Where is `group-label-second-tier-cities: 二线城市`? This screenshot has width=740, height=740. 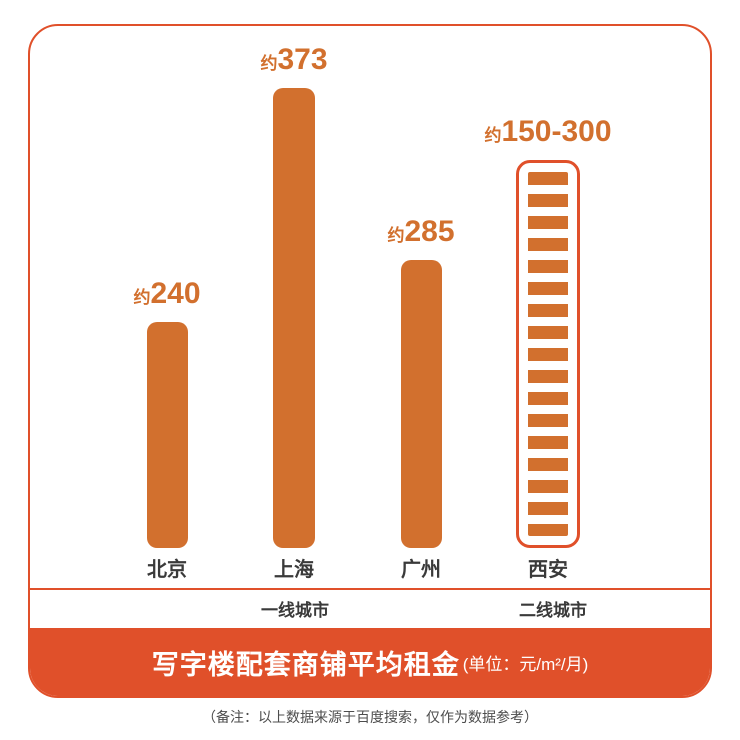
group-label-second-tier-cities: 二线城市 is located at coordinates (553, 610).